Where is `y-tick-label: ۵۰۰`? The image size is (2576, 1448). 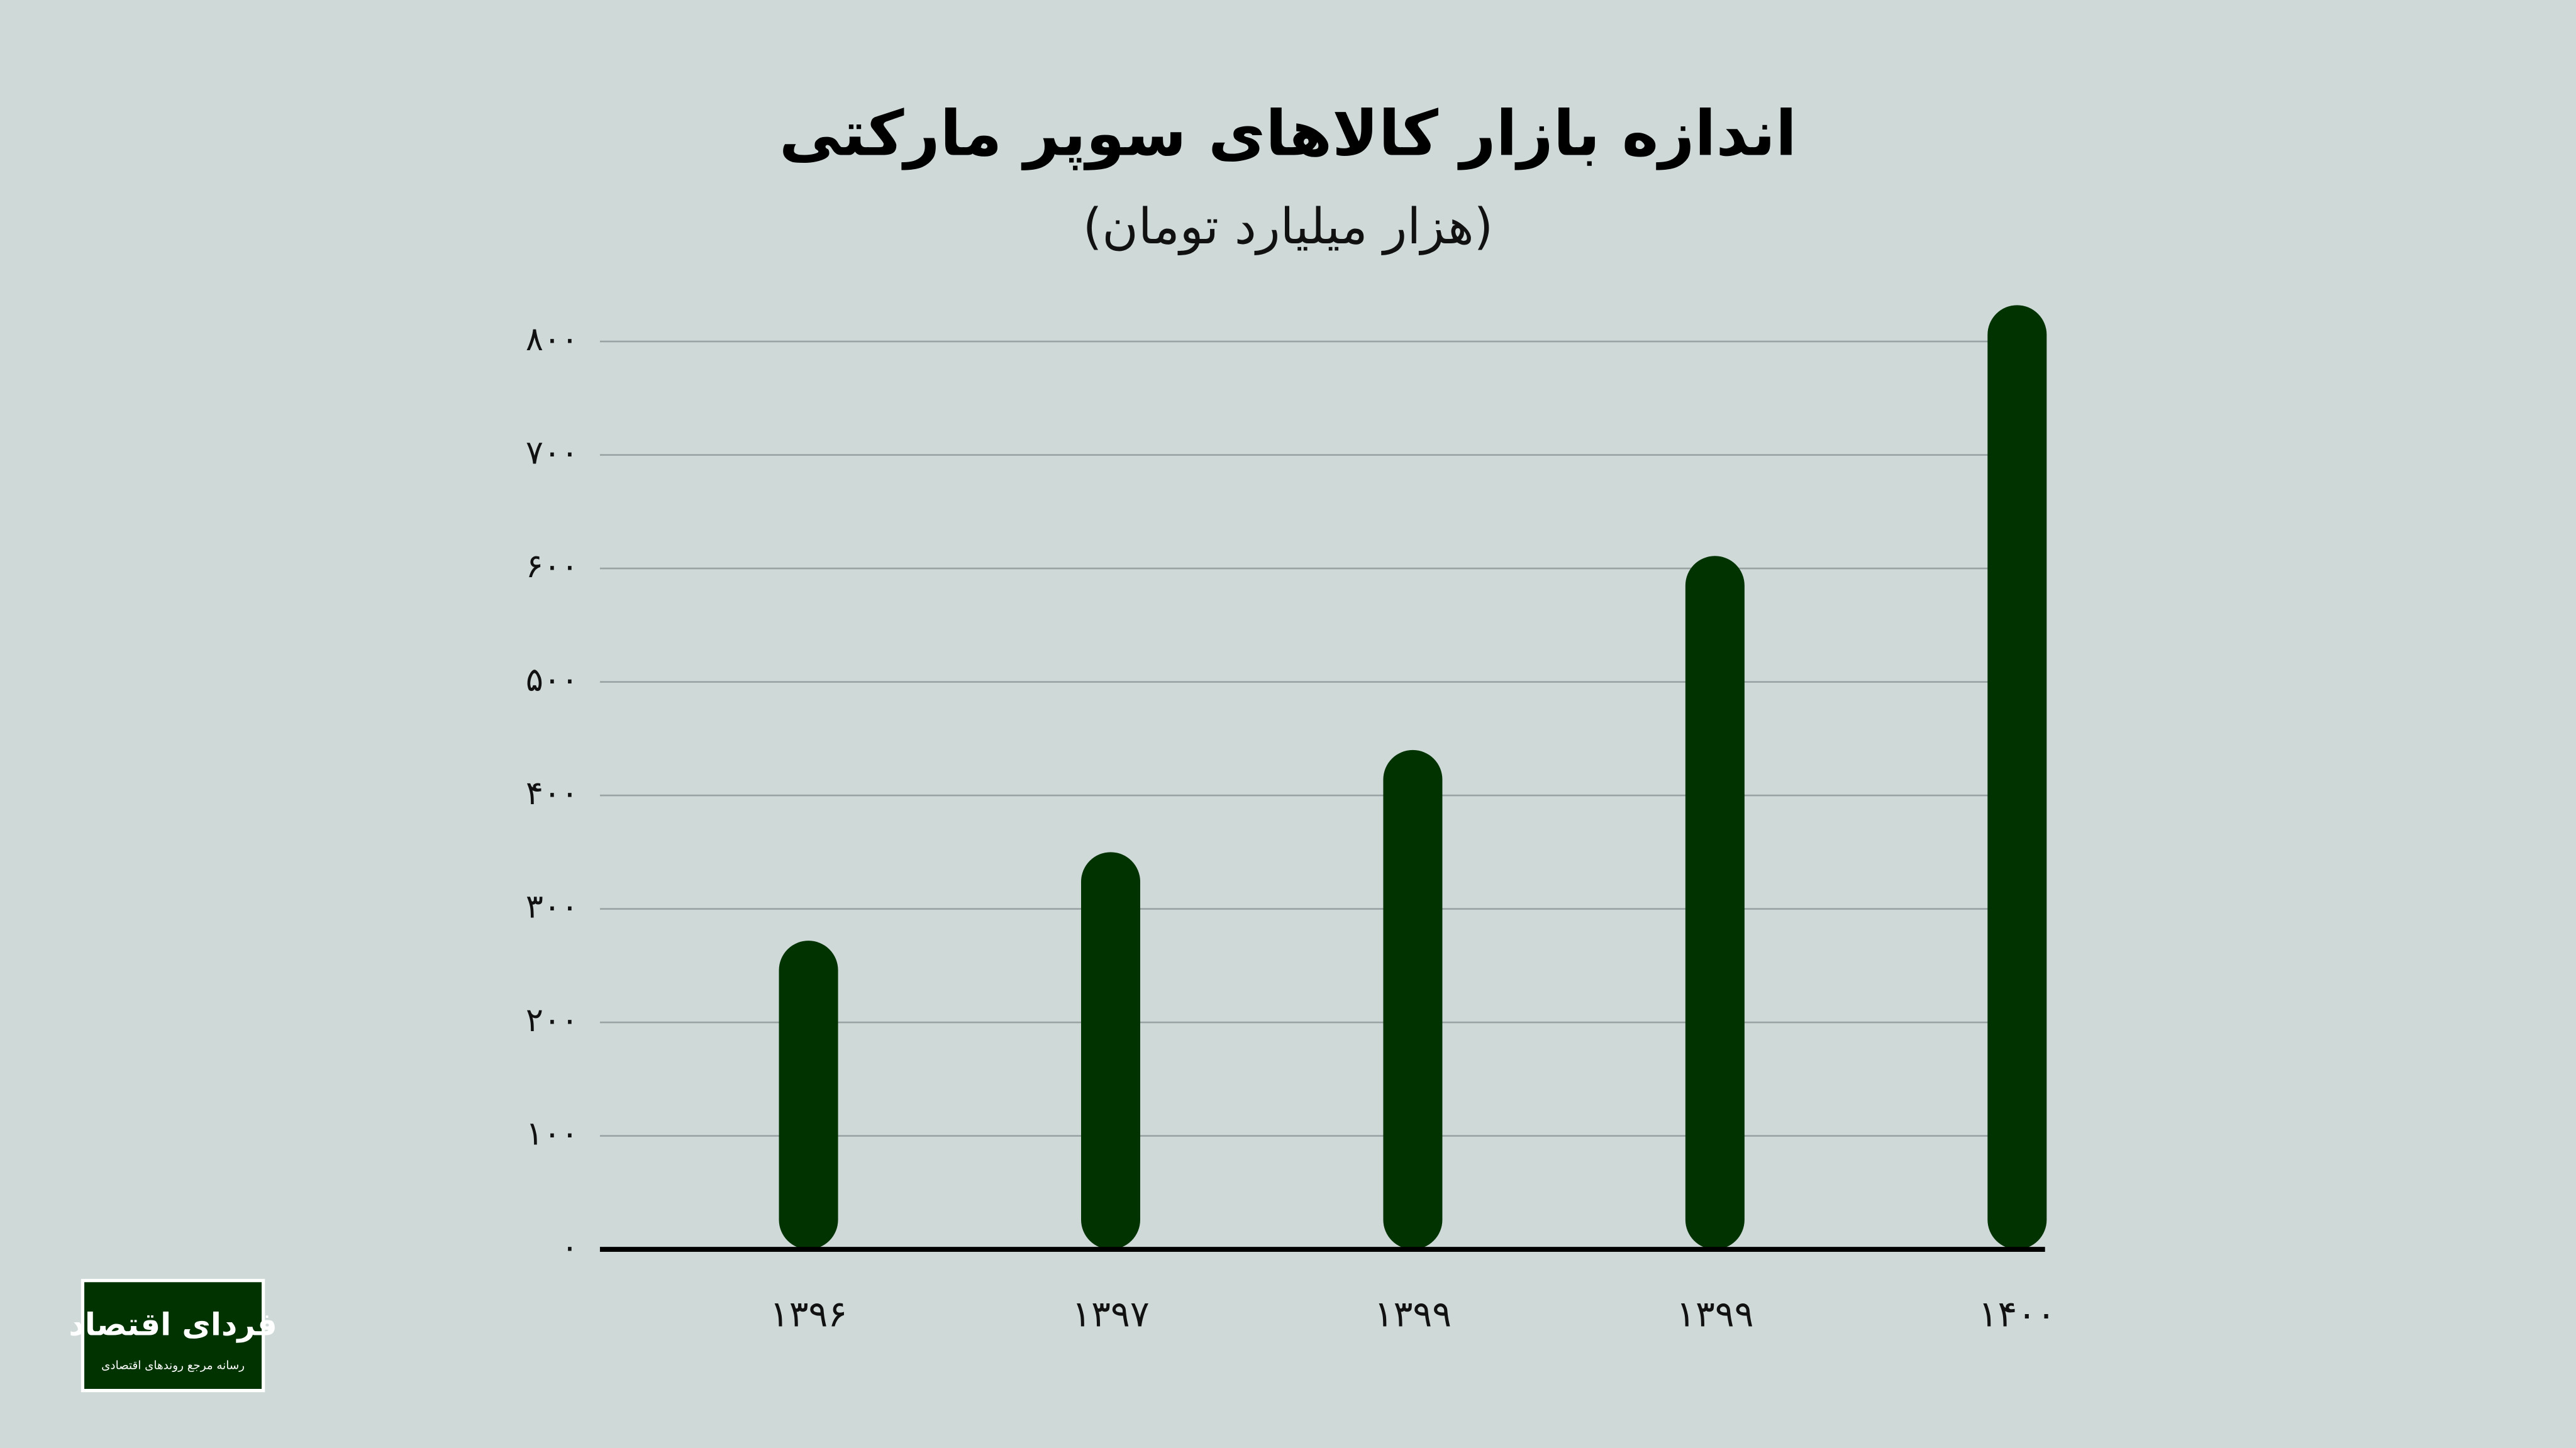 y-tick-label: ۵۰۰ is located at coordinates (552, 680).